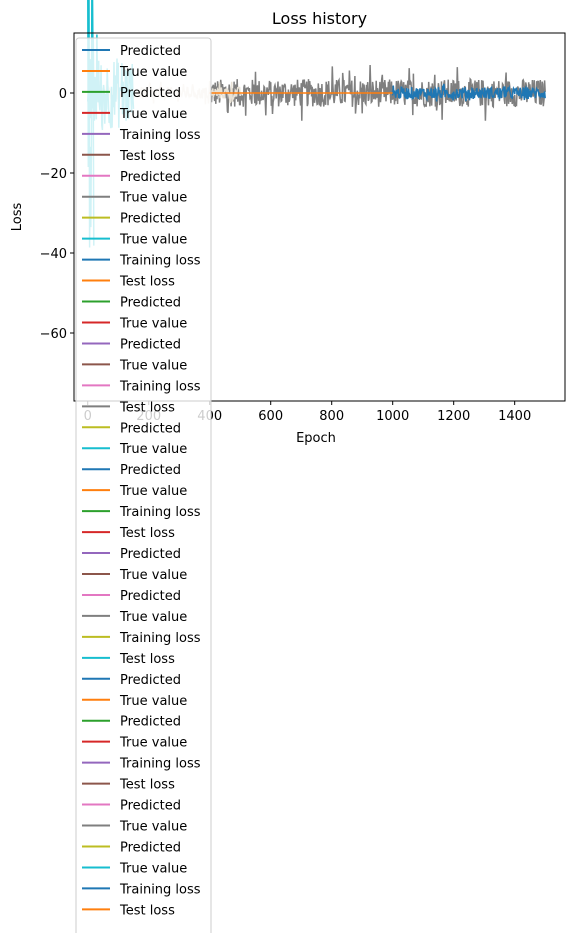 This screenshot has height=933, width=574. I want to click on x-tick-label: 1400, so click(514, 416).